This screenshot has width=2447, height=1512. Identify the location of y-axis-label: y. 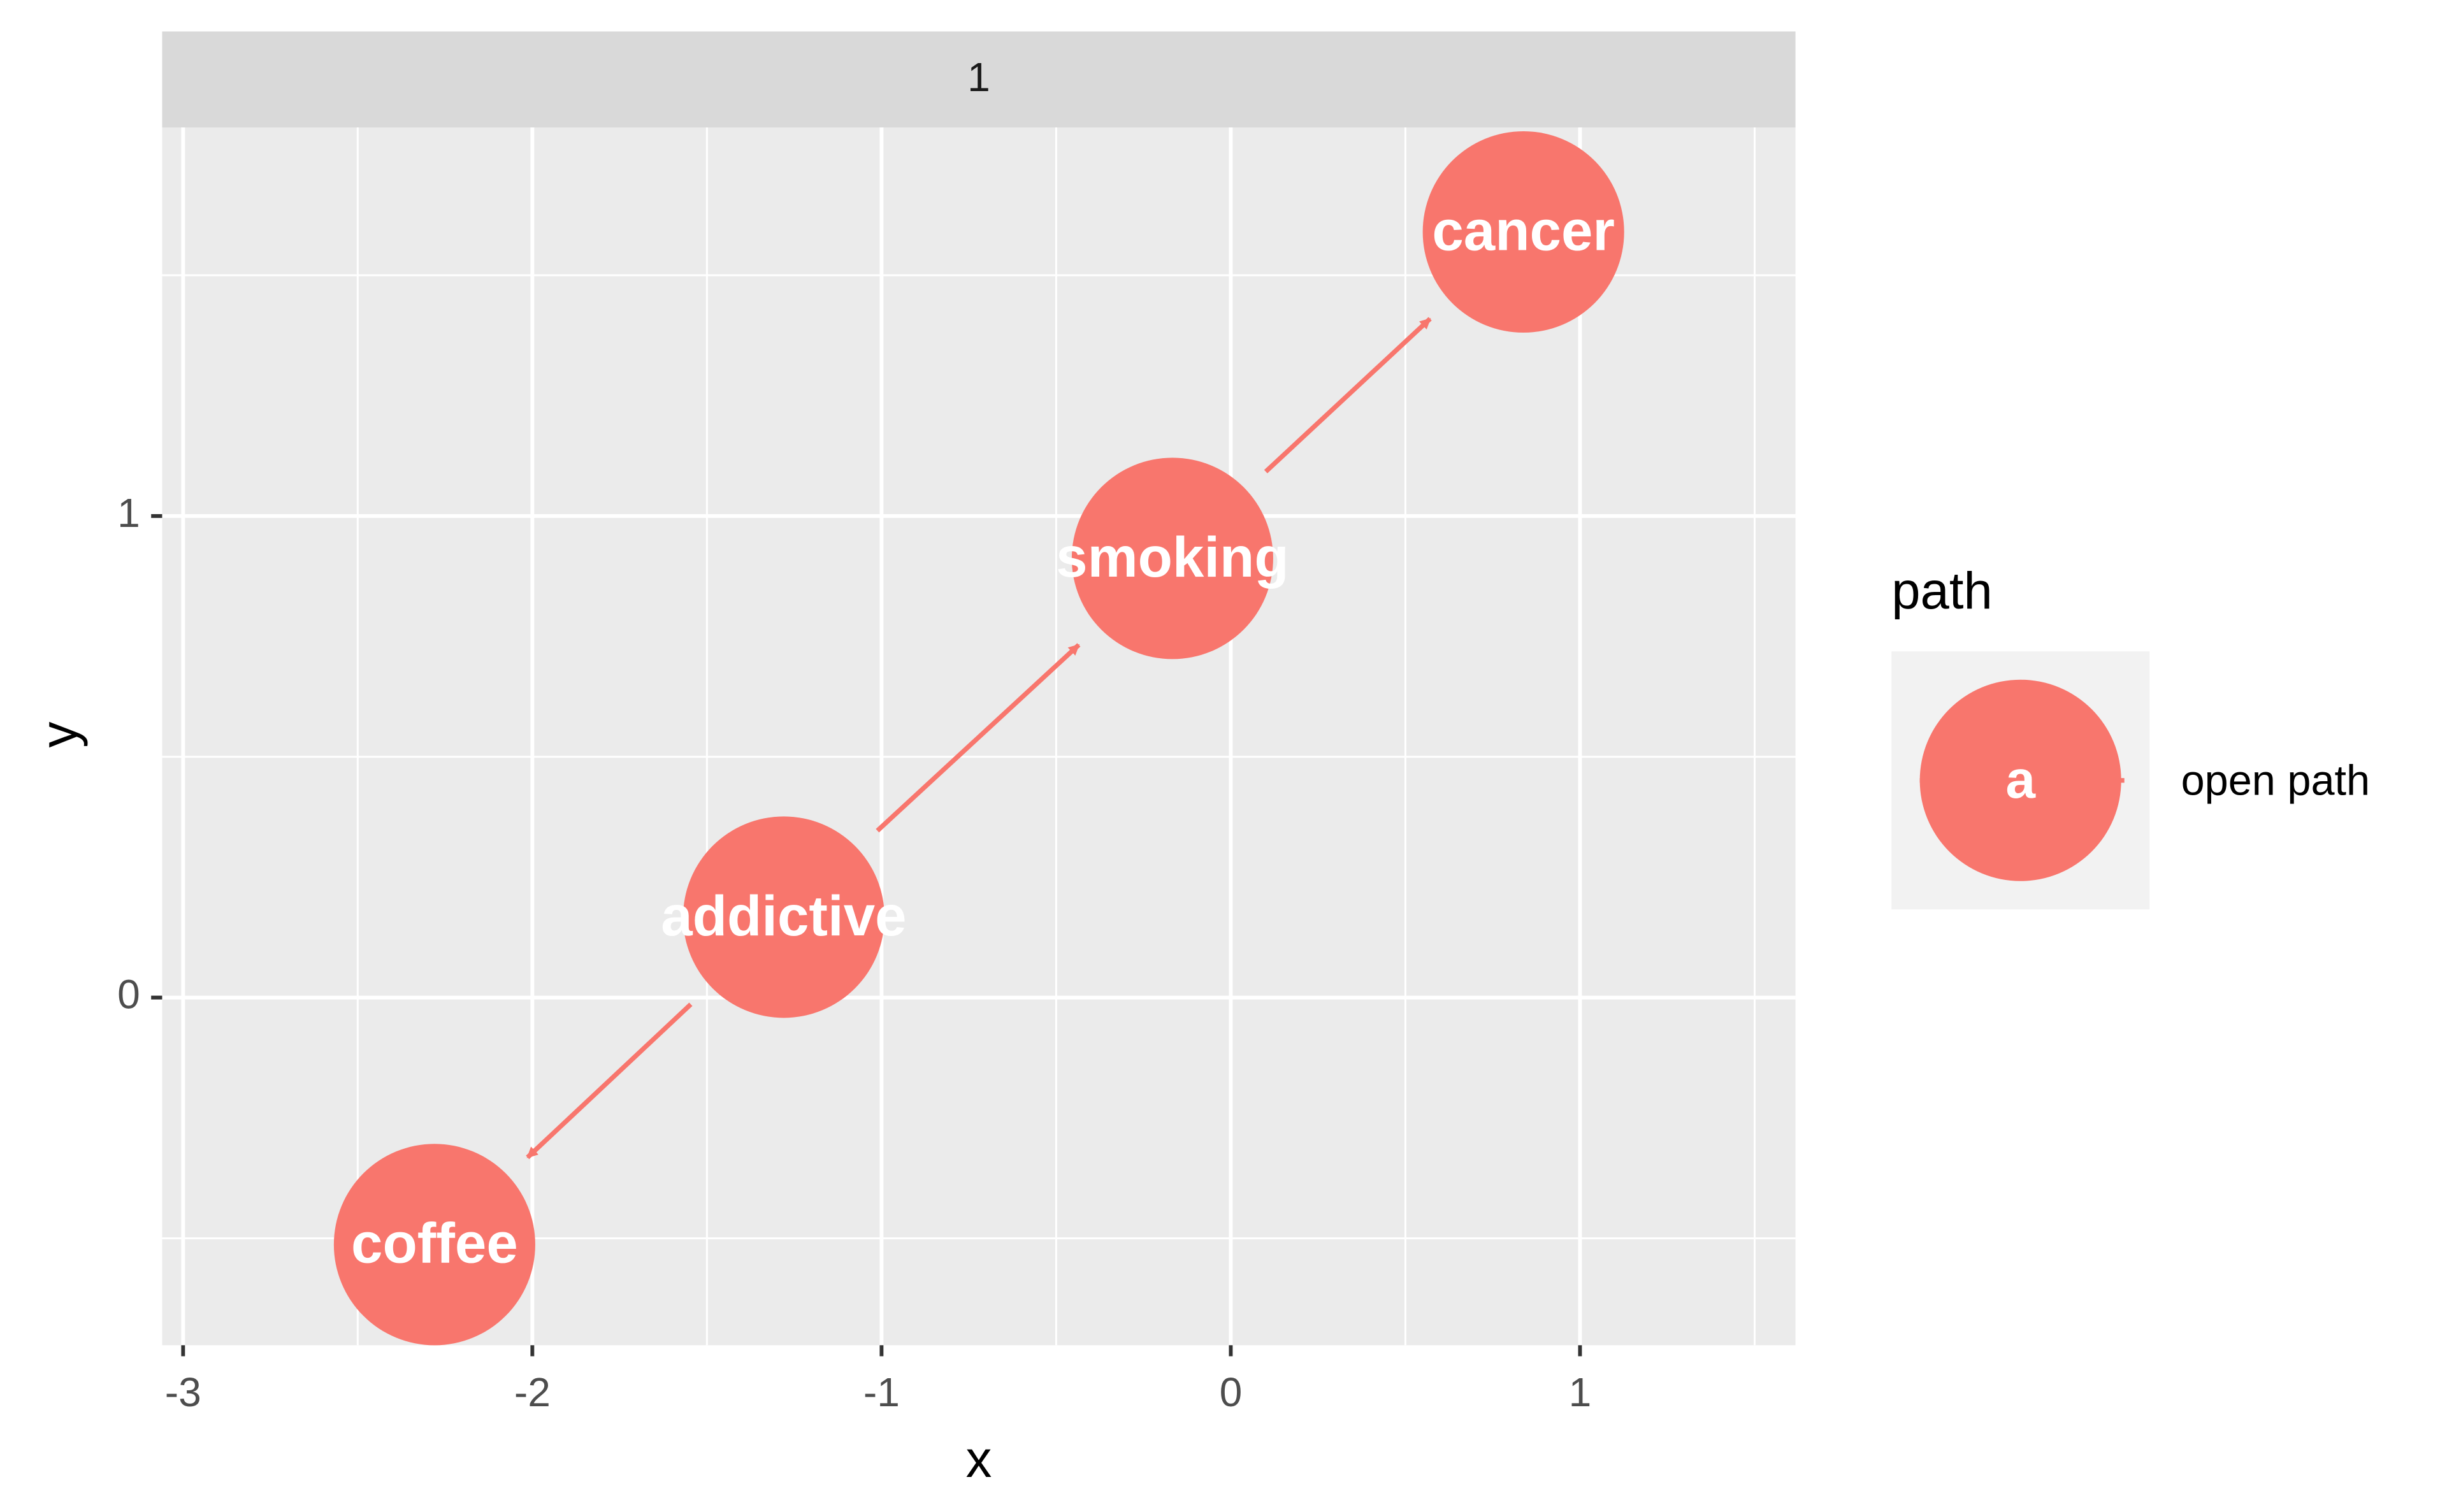
(59, 735).